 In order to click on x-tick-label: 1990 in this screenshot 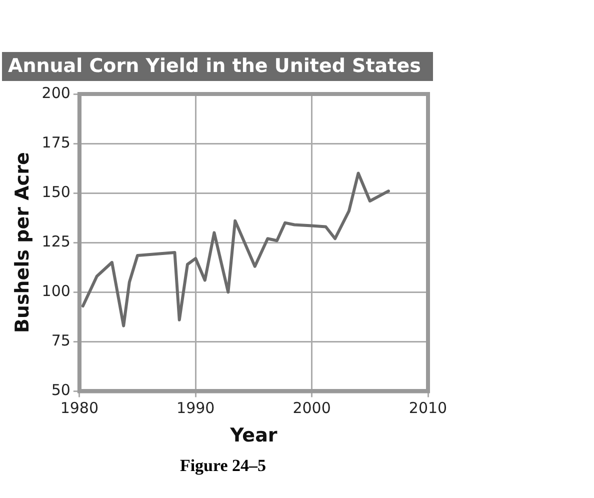, I will do `click(195, 408)`.